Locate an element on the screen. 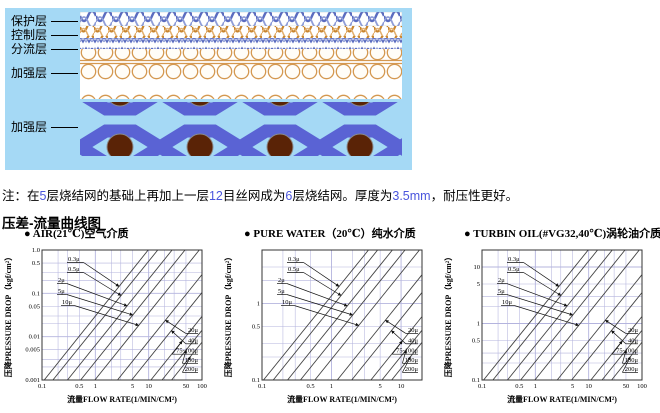  layer-label-control: 控制层 is located at coordinates (45, 35).